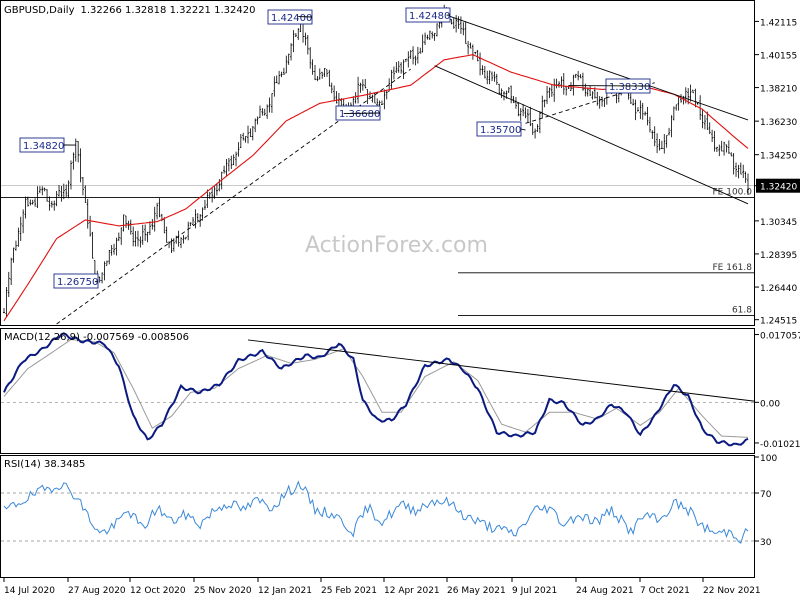 This screenshot has width=800, height=604. What do you see at coordinates (43, 146) in the screenshot?
I see `swing-label-text: 1.34820` at bounding box center [43, 146].